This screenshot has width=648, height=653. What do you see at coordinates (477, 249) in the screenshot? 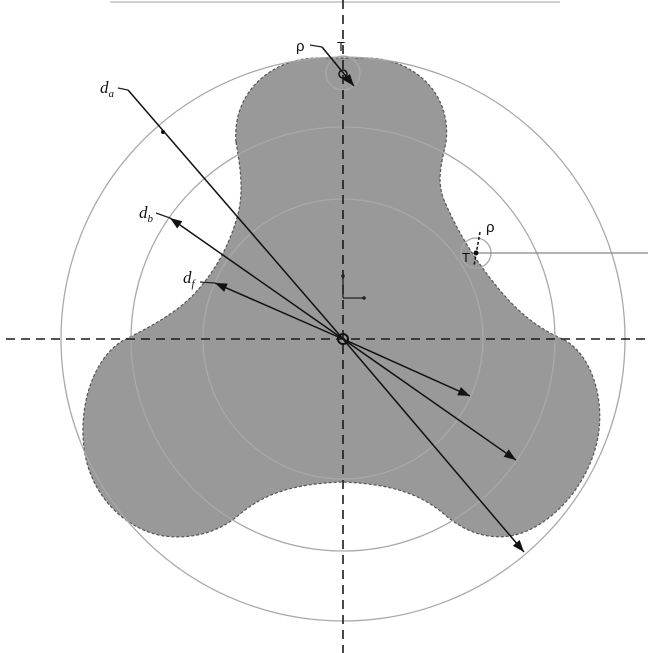
I see `rho-right-arrow` at bounding box center [477, 249].